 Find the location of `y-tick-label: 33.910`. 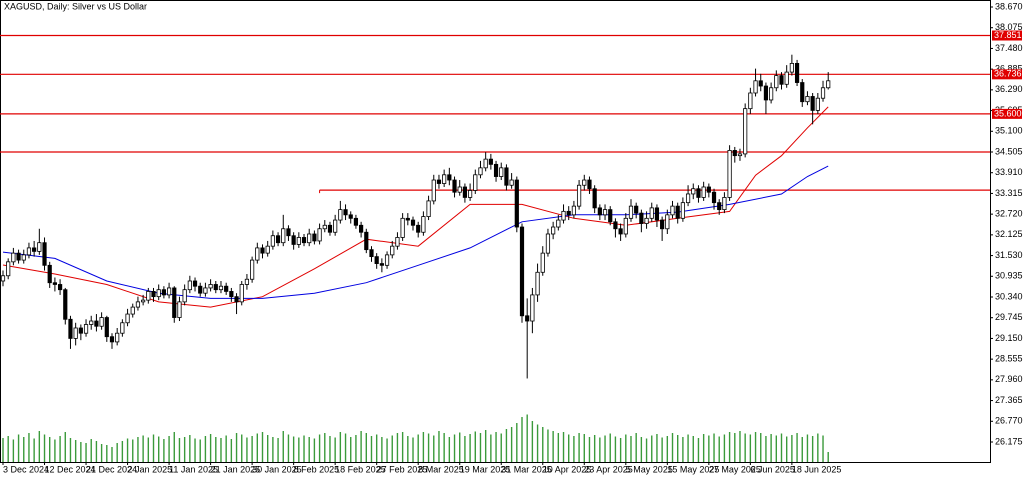

y-tick-label: 33.910 is located at coordinates (1009, 172).